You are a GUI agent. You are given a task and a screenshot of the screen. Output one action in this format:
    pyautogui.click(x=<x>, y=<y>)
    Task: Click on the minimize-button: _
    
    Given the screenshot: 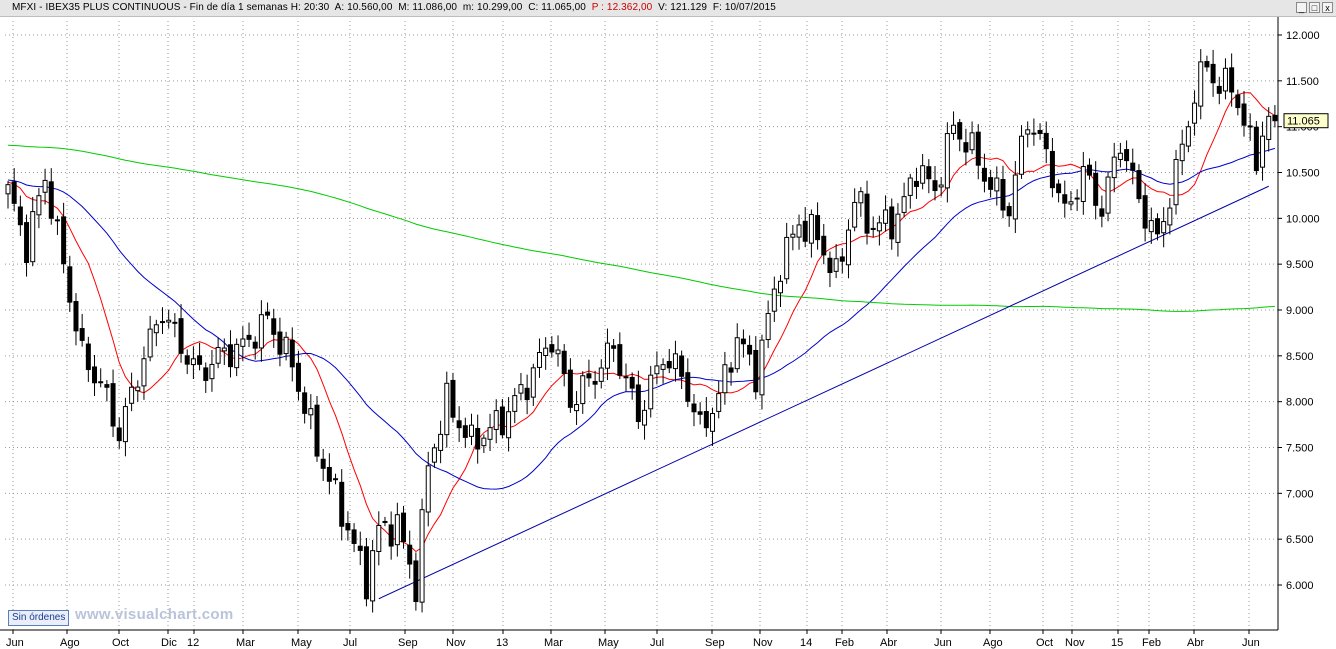 What is the action you would take?
    pyautogui.click(x=1301, y=7)
    